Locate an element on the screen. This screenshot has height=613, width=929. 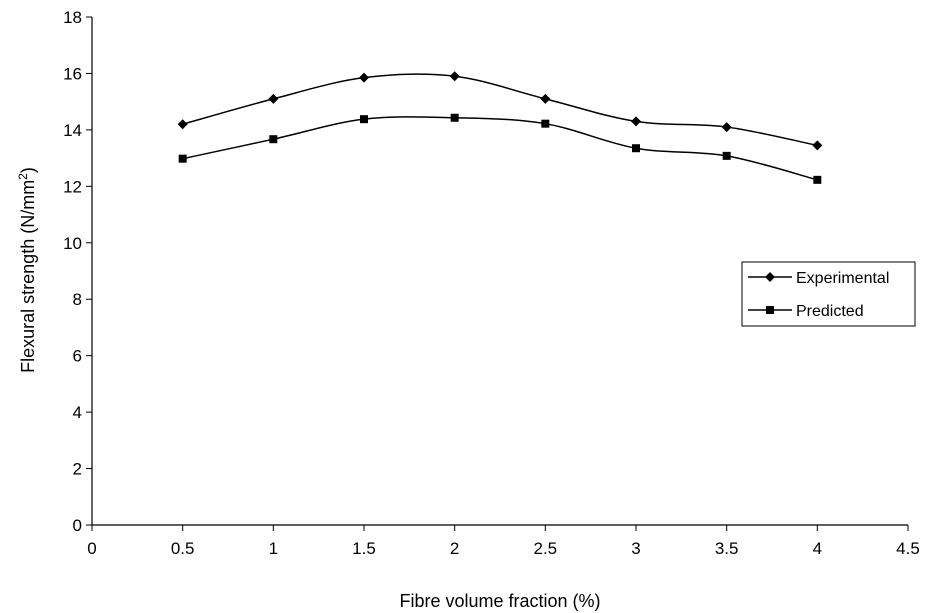
y-axis-title-base: Flexural strength (N/mm is located at coordinates (28, 276).